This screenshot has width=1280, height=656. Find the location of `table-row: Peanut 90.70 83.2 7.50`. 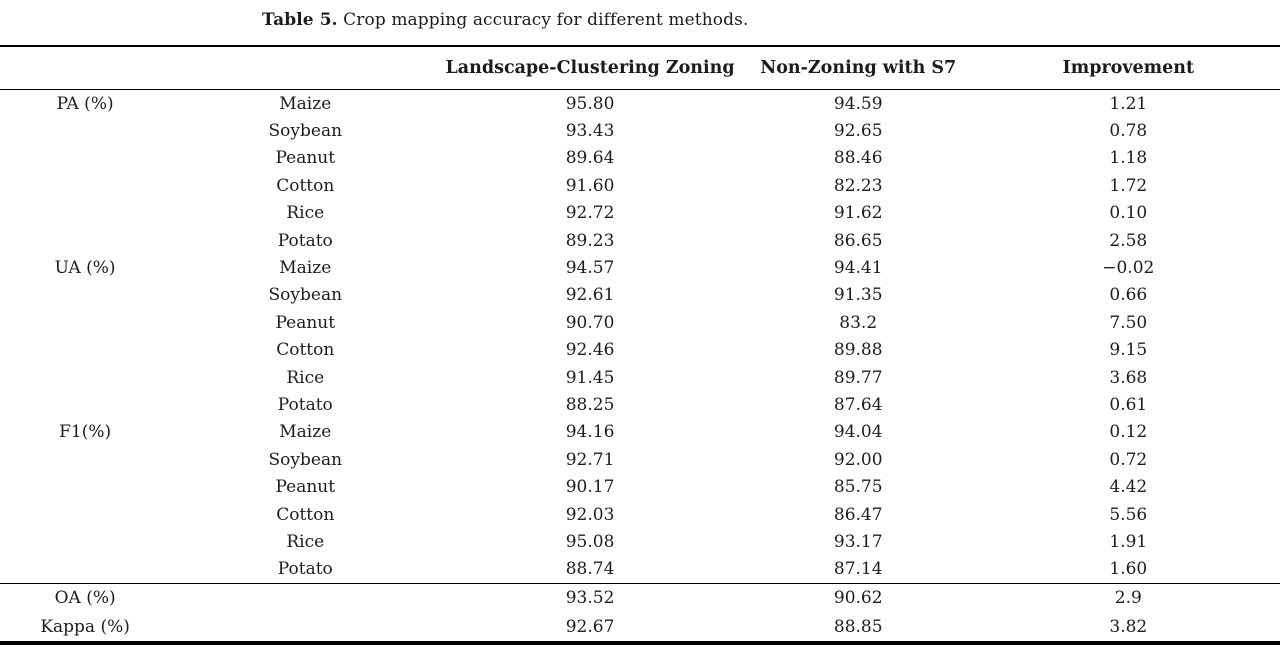

table-row: Peanut 90.70 83.2 7.50 is located at coordinates (640, 322).